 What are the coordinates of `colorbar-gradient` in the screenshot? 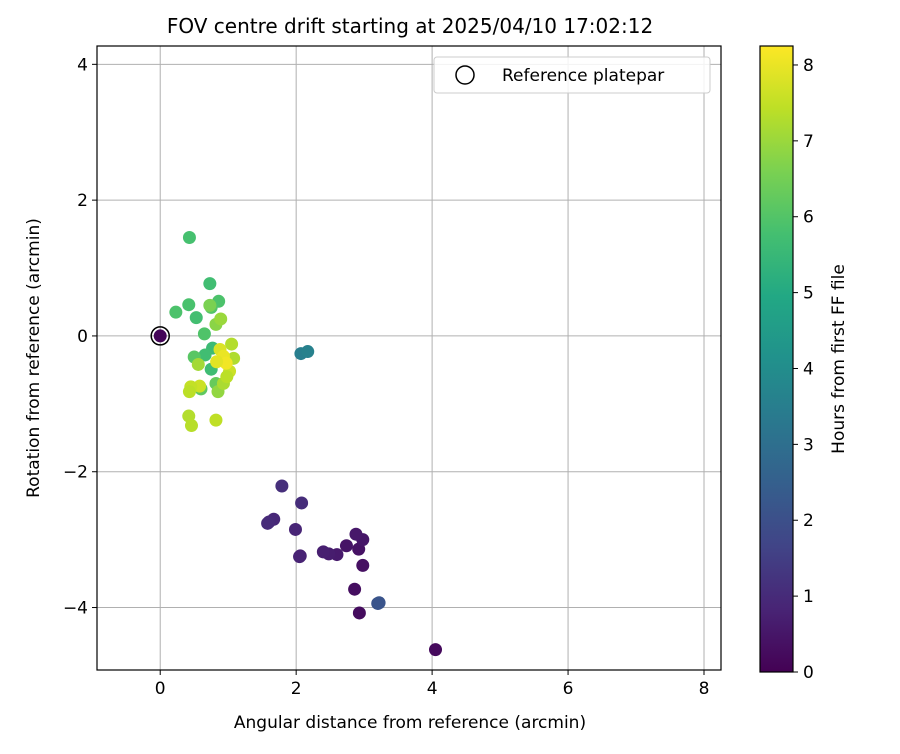 It's located at (776, 359).